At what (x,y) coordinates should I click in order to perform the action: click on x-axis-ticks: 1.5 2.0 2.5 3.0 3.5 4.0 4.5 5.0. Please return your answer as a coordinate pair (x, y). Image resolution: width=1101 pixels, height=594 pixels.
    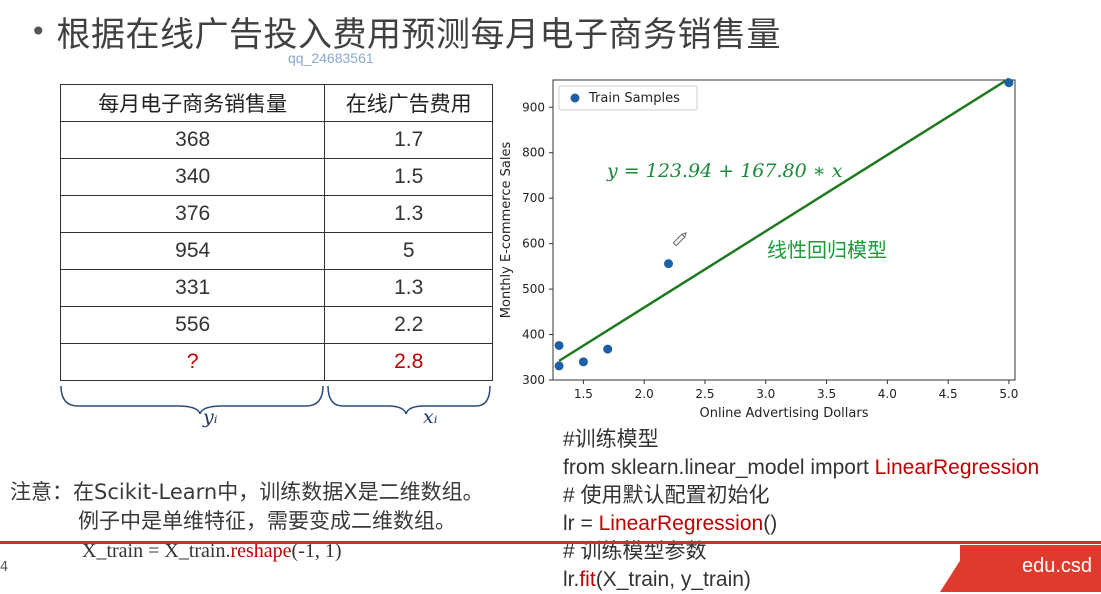
    Looking at the image, I should click on (796, 390).